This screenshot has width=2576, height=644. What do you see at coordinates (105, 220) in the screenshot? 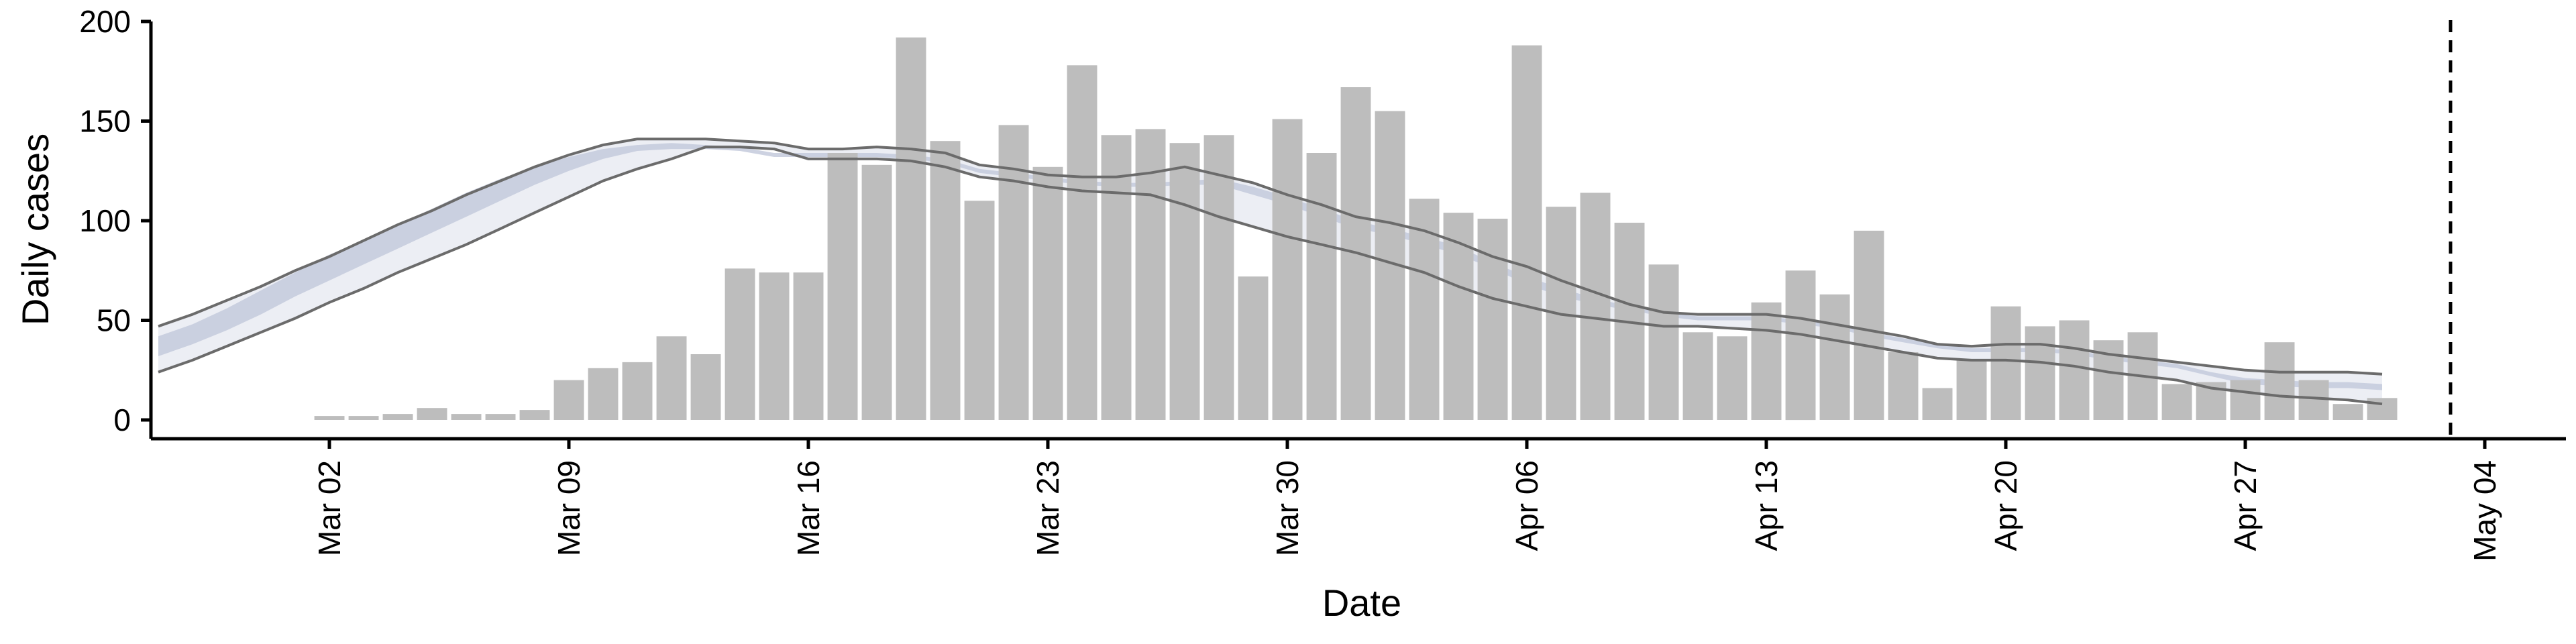
I see `y-tick-label: 100` at bounding box center [105, 220].